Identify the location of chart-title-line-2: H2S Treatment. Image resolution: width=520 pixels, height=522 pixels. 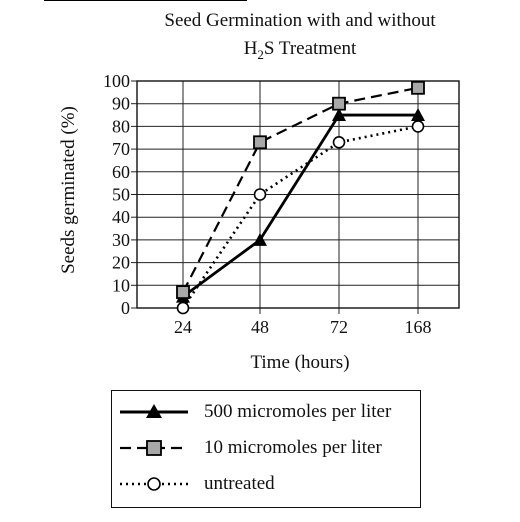
(300, 50).